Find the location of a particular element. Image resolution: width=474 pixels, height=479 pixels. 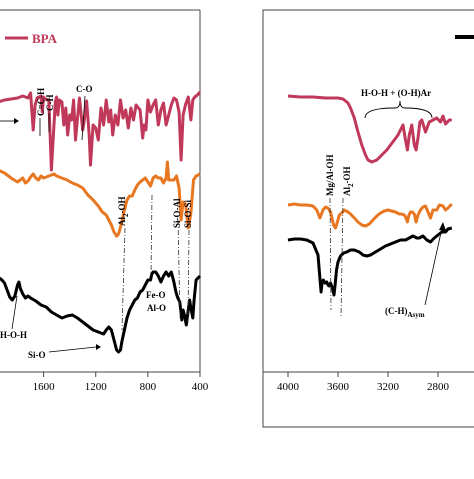

left-x-tick-label-2: 800 is located at coordinates (148, 387).